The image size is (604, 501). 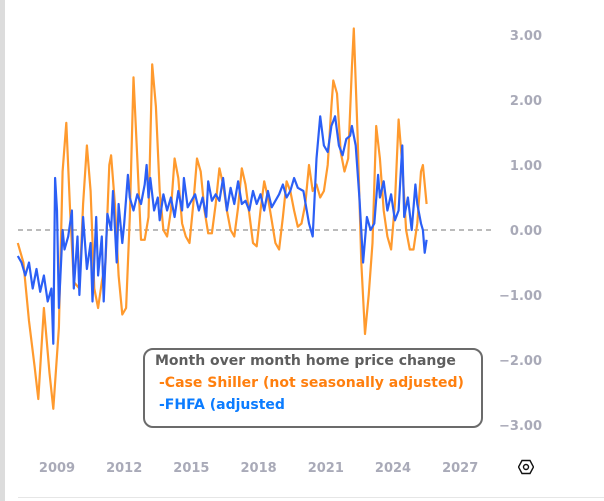 I want to click on x-tick-label: 2018, so click(x=259, y=468).